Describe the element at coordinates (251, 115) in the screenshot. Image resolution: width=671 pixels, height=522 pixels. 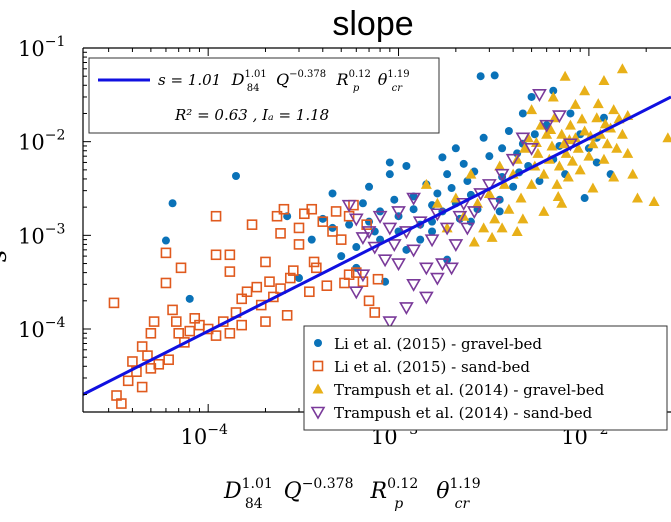
I see `fit-stats: R² = 0.63 , Iₐ = 1.18` at that location.